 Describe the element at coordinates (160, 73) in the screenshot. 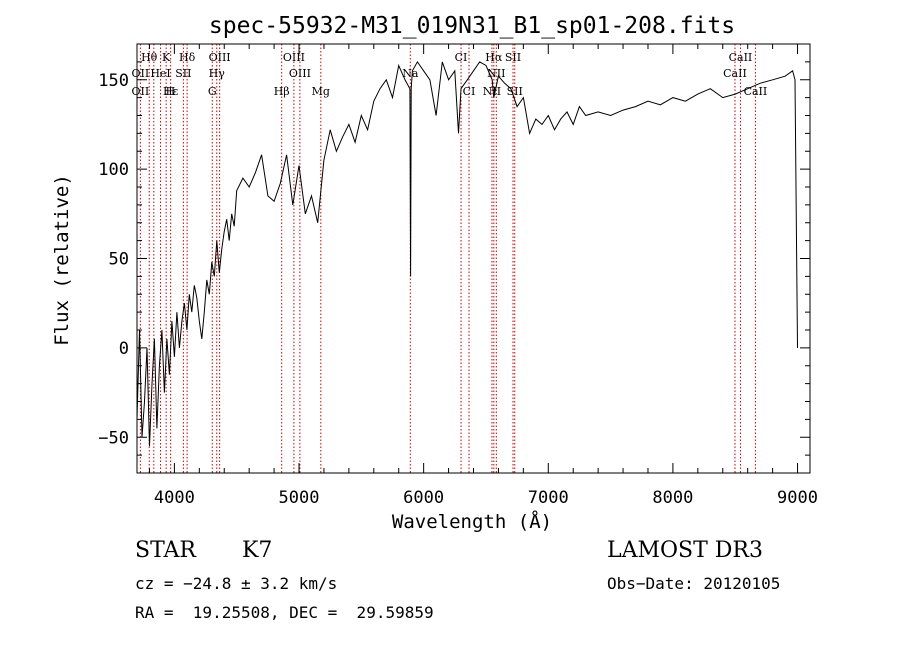

I see `line-label: HeI` at that location.